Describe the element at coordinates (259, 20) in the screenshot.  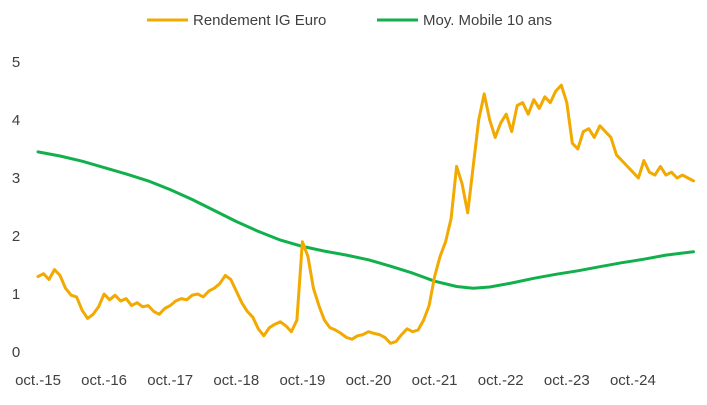
I see `legend-label: Rendement IG Euro` at that location.